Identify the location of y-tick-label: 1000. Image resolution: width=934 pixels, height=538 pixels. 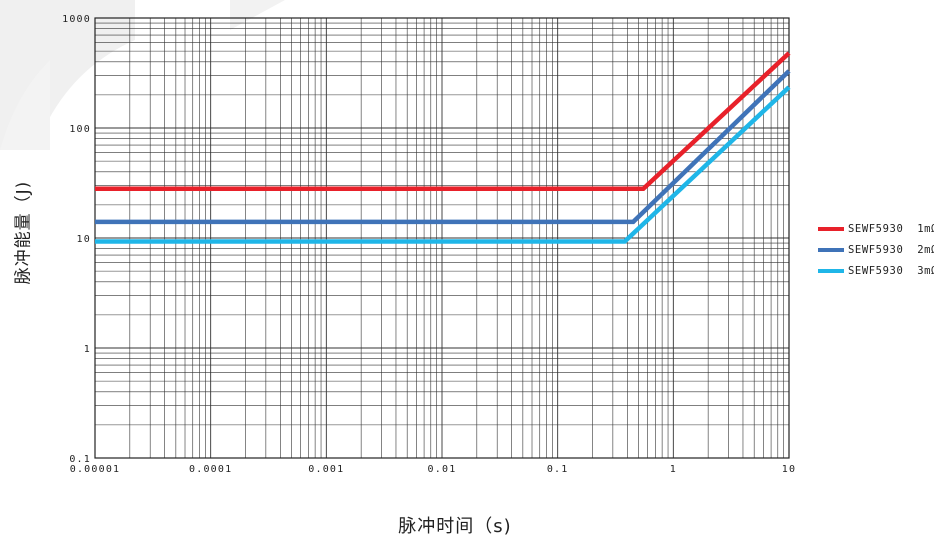
(76, 19).